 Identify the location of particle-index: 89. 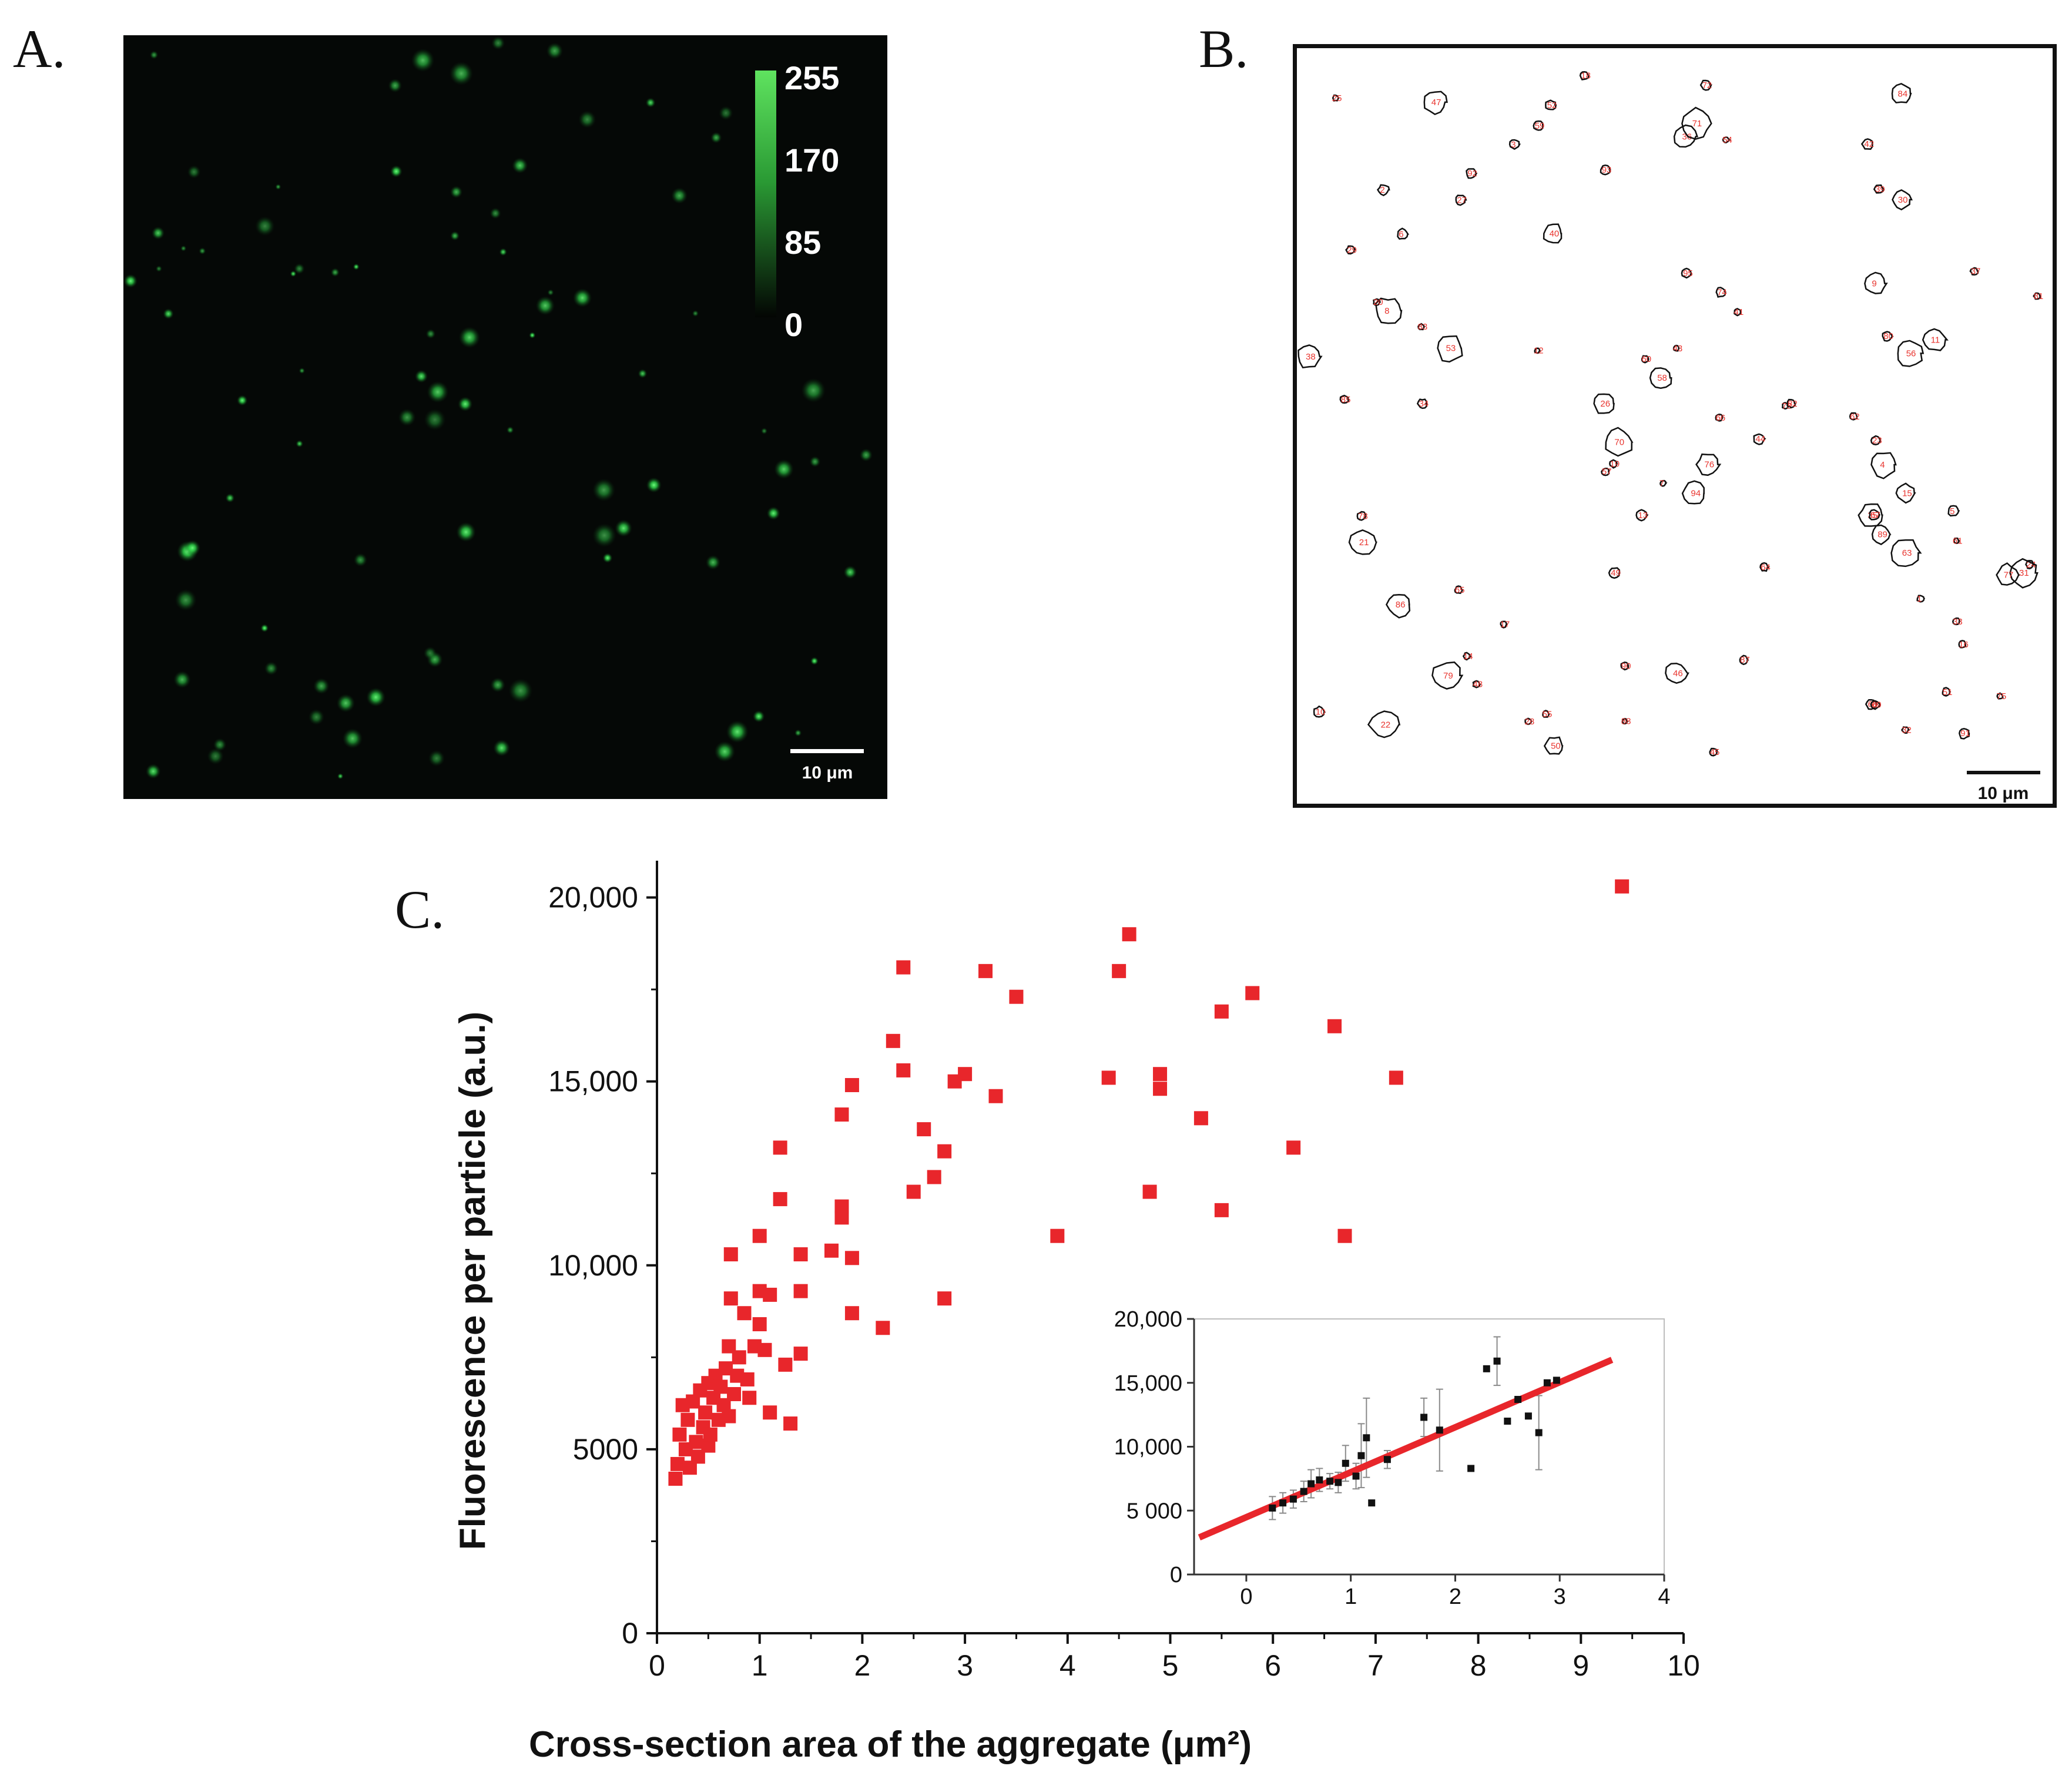
(1882, 534).